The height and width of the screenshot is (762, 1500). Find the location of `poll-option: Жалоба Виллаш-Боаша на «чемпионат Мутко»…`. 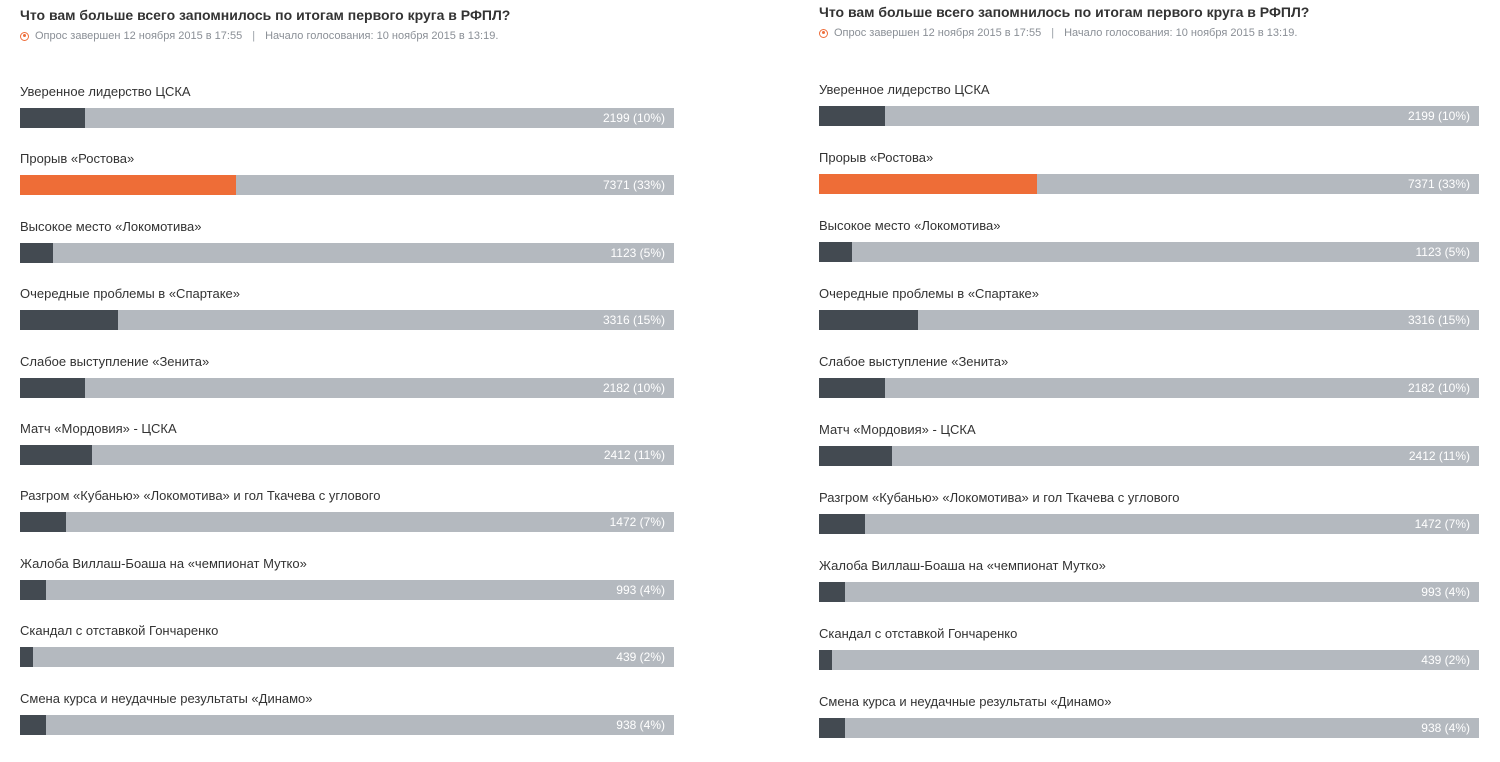

poll-option: Жалоба Виллаш-Боаша на «чемпионат Мутко»… is located at coordinates (1149, 592).